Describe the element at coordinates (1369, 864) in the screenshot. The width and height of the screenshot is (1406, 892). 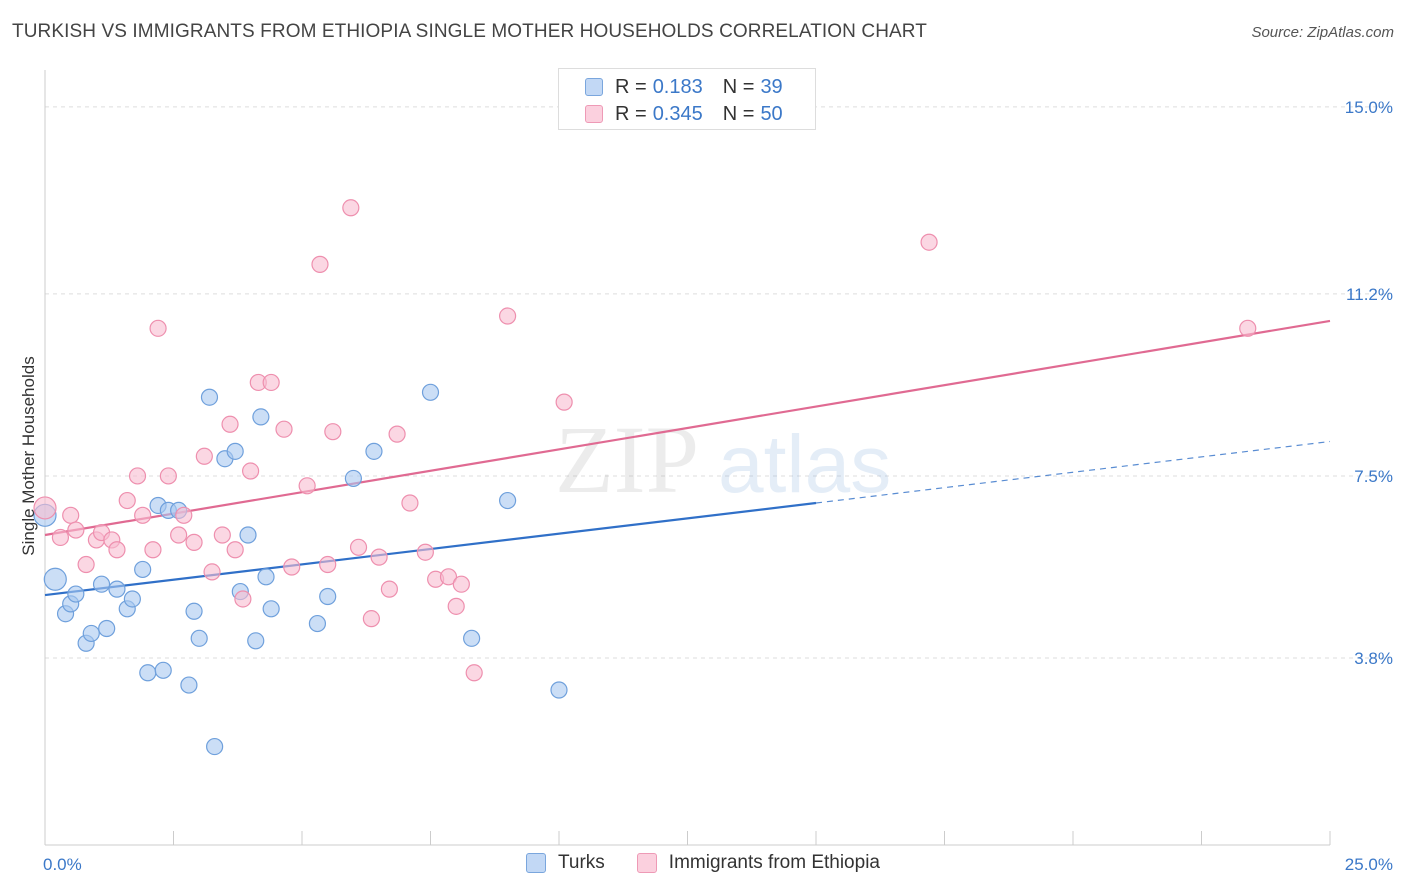
I see `x-tick-label-max: 25.0%` at that location.